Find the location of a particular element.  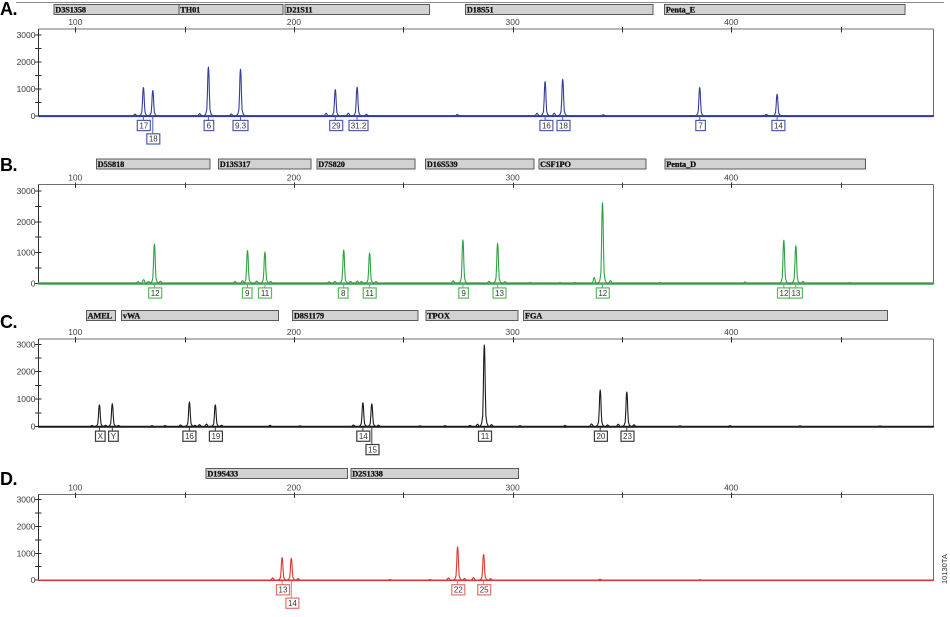

svg-text: A. is located at coordinates (8, 9).